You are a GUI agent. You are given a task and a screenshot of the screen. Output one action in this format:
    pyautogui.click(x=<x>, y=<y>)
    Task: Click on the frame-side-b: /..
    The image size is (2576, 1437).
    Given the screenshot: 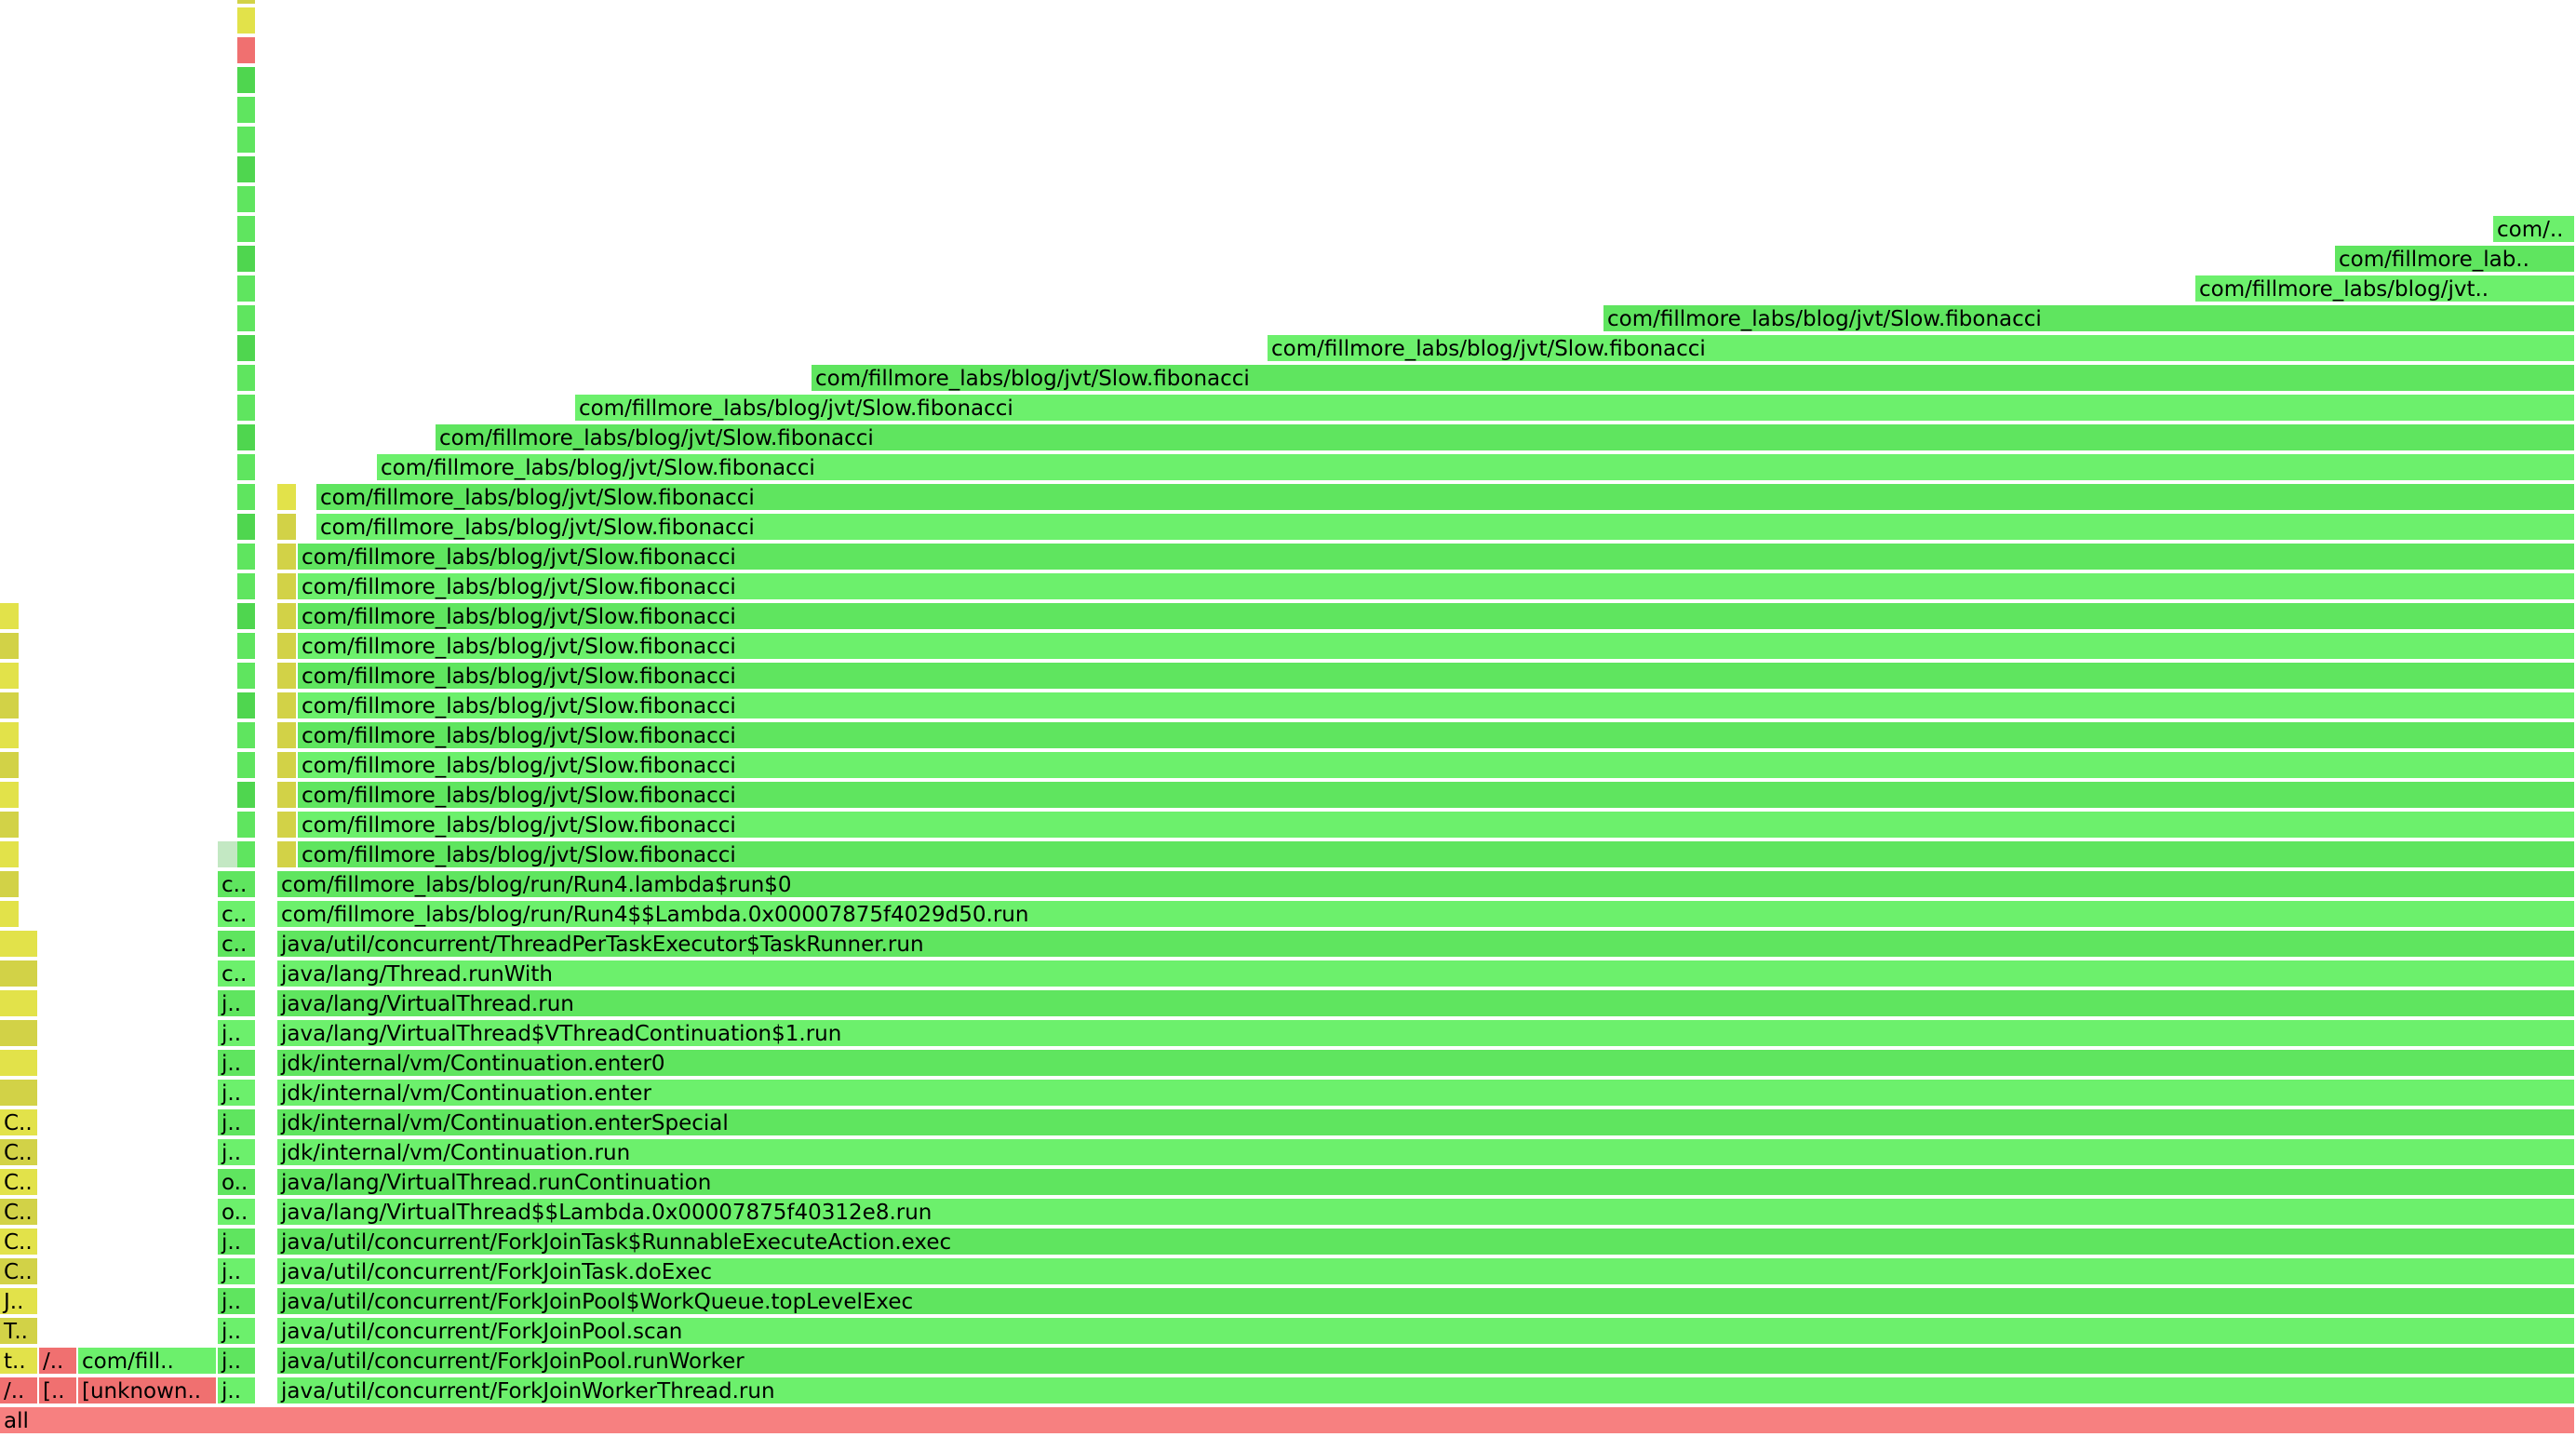 What is the action you would take?
    pyautogui.click(x=58, y=1362)
    